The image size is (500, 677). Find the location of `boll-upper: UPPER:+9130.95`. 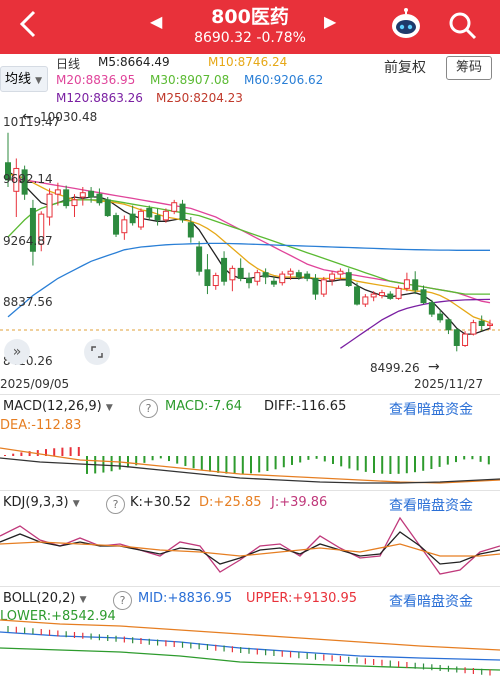

boll-upper: UPPER:+9130.95 is located at coordinates (302, 598).